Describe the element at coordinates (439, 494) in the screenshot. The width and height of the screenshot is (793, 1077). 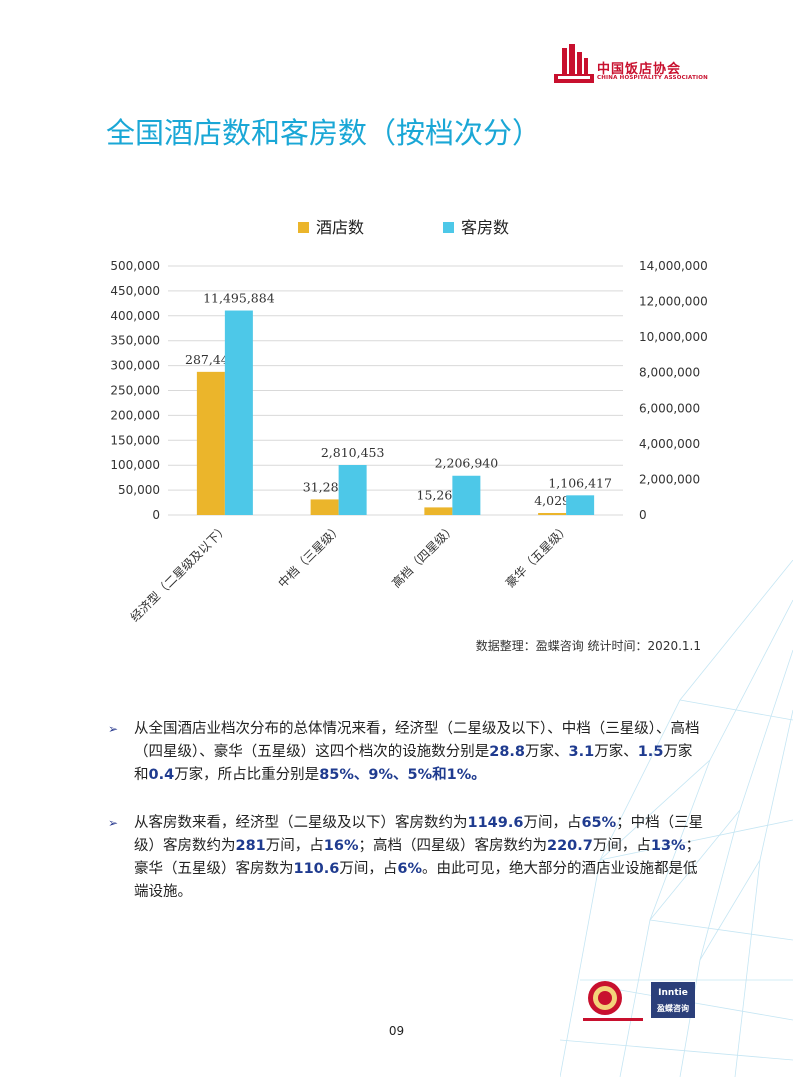
I see `data-label: 15,261` at that location.